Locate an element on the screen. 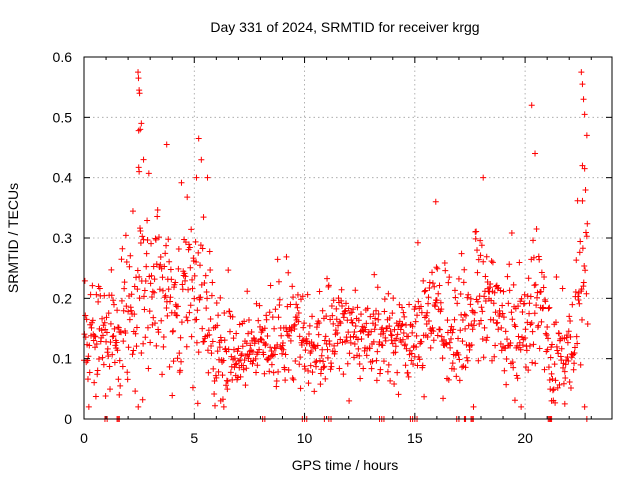 This screenshot has height=480, width=640. x-axis-label: GPS time / hours is located at coordinates (345, 465).